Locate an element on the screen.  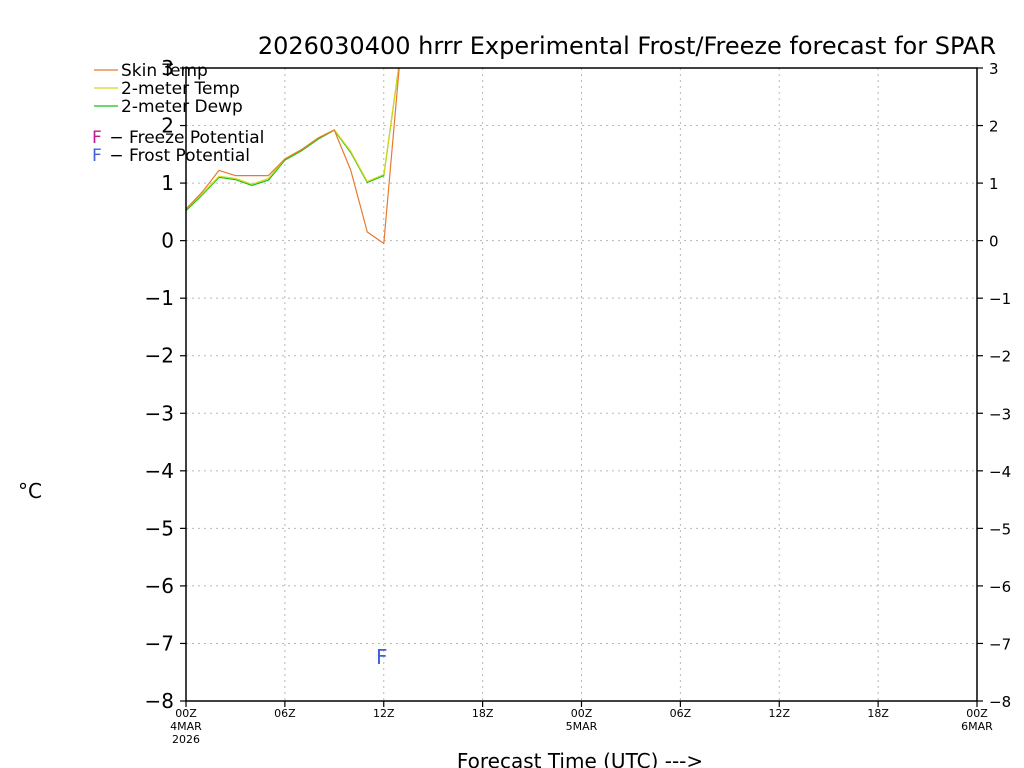
y-tick-label-right: −2 is located at coordinates (1000, 357).